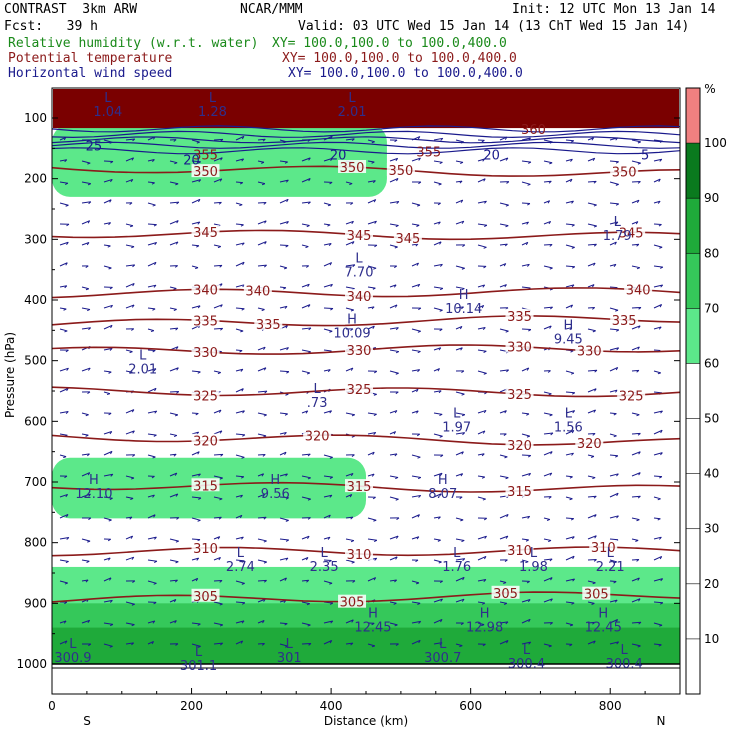 The width and height of the screenshot is (740, 740). Describe the element at coordinates (589, 352) in the screenshot. I see `theta-label-330-3: 330` at that location.